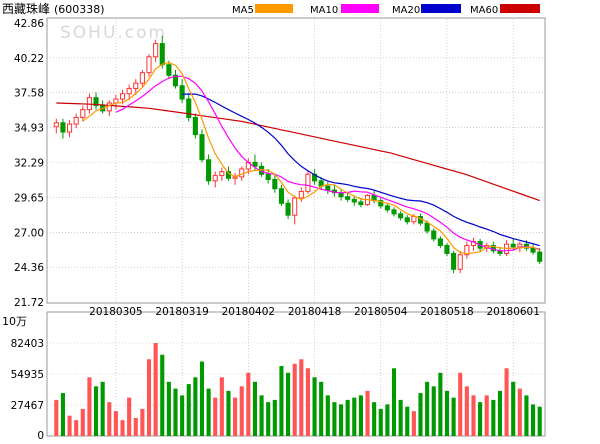 Image resolution: width=600 pixels, height=444 pixels. What do you see at coordinates (381, 312) in the screenshot?
I see `date-tick-label: 20180504` at bounding box center [381, 312].